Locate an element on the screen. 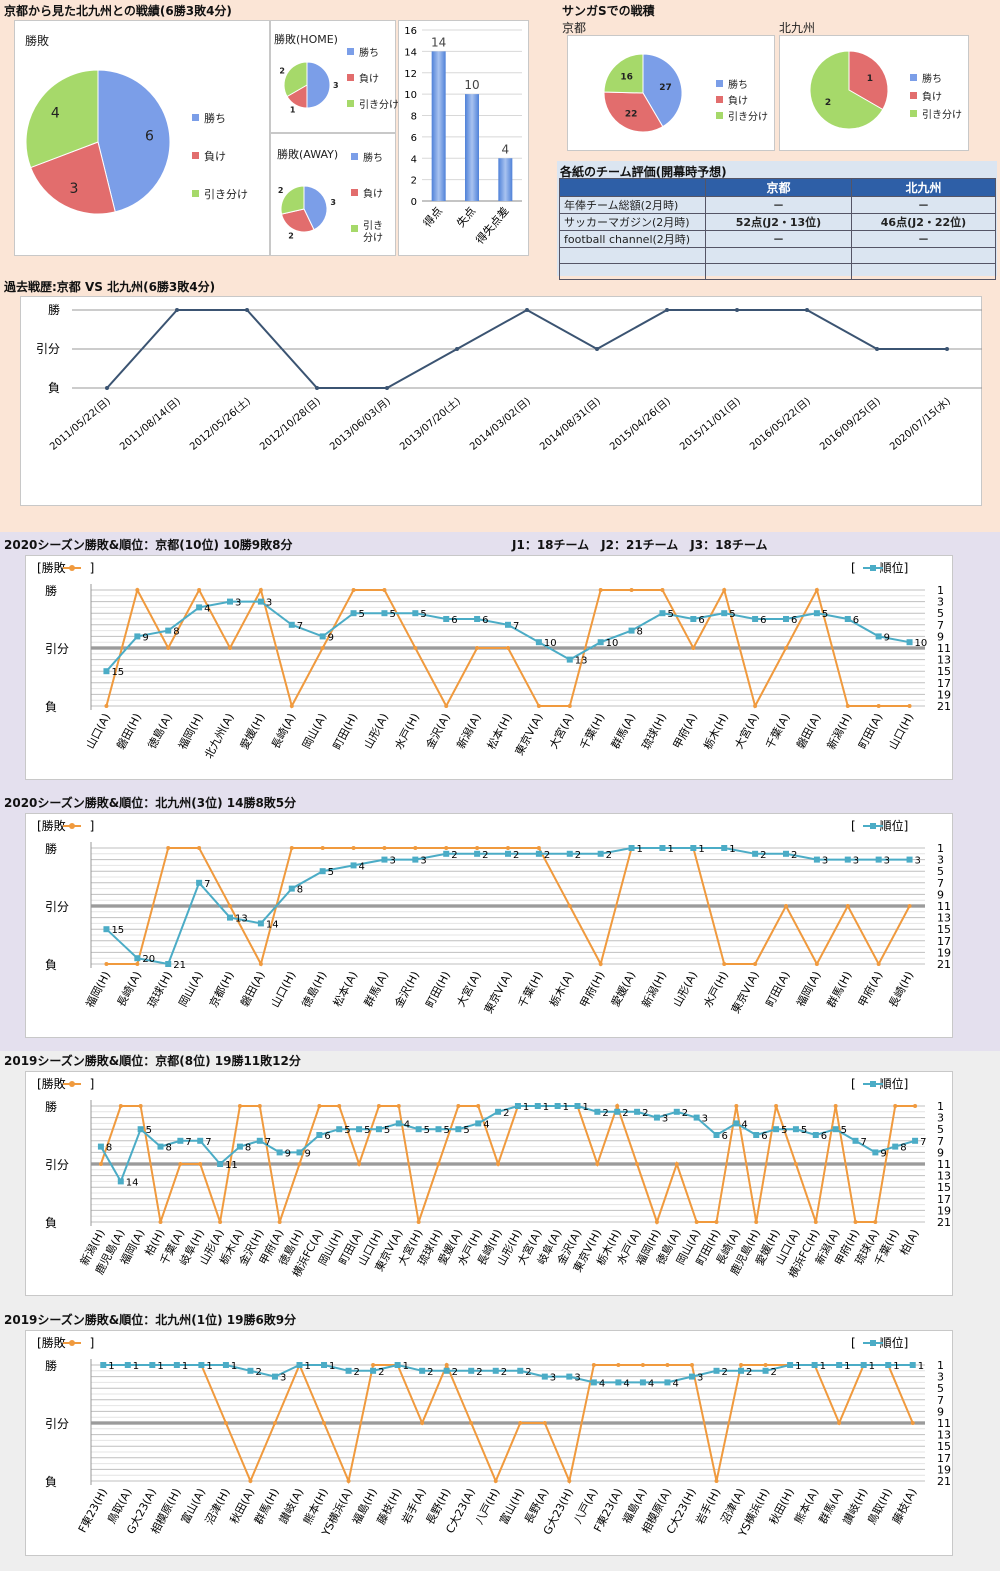  x-tick-label: 長崎(A) is located at coordinates (283, 731).